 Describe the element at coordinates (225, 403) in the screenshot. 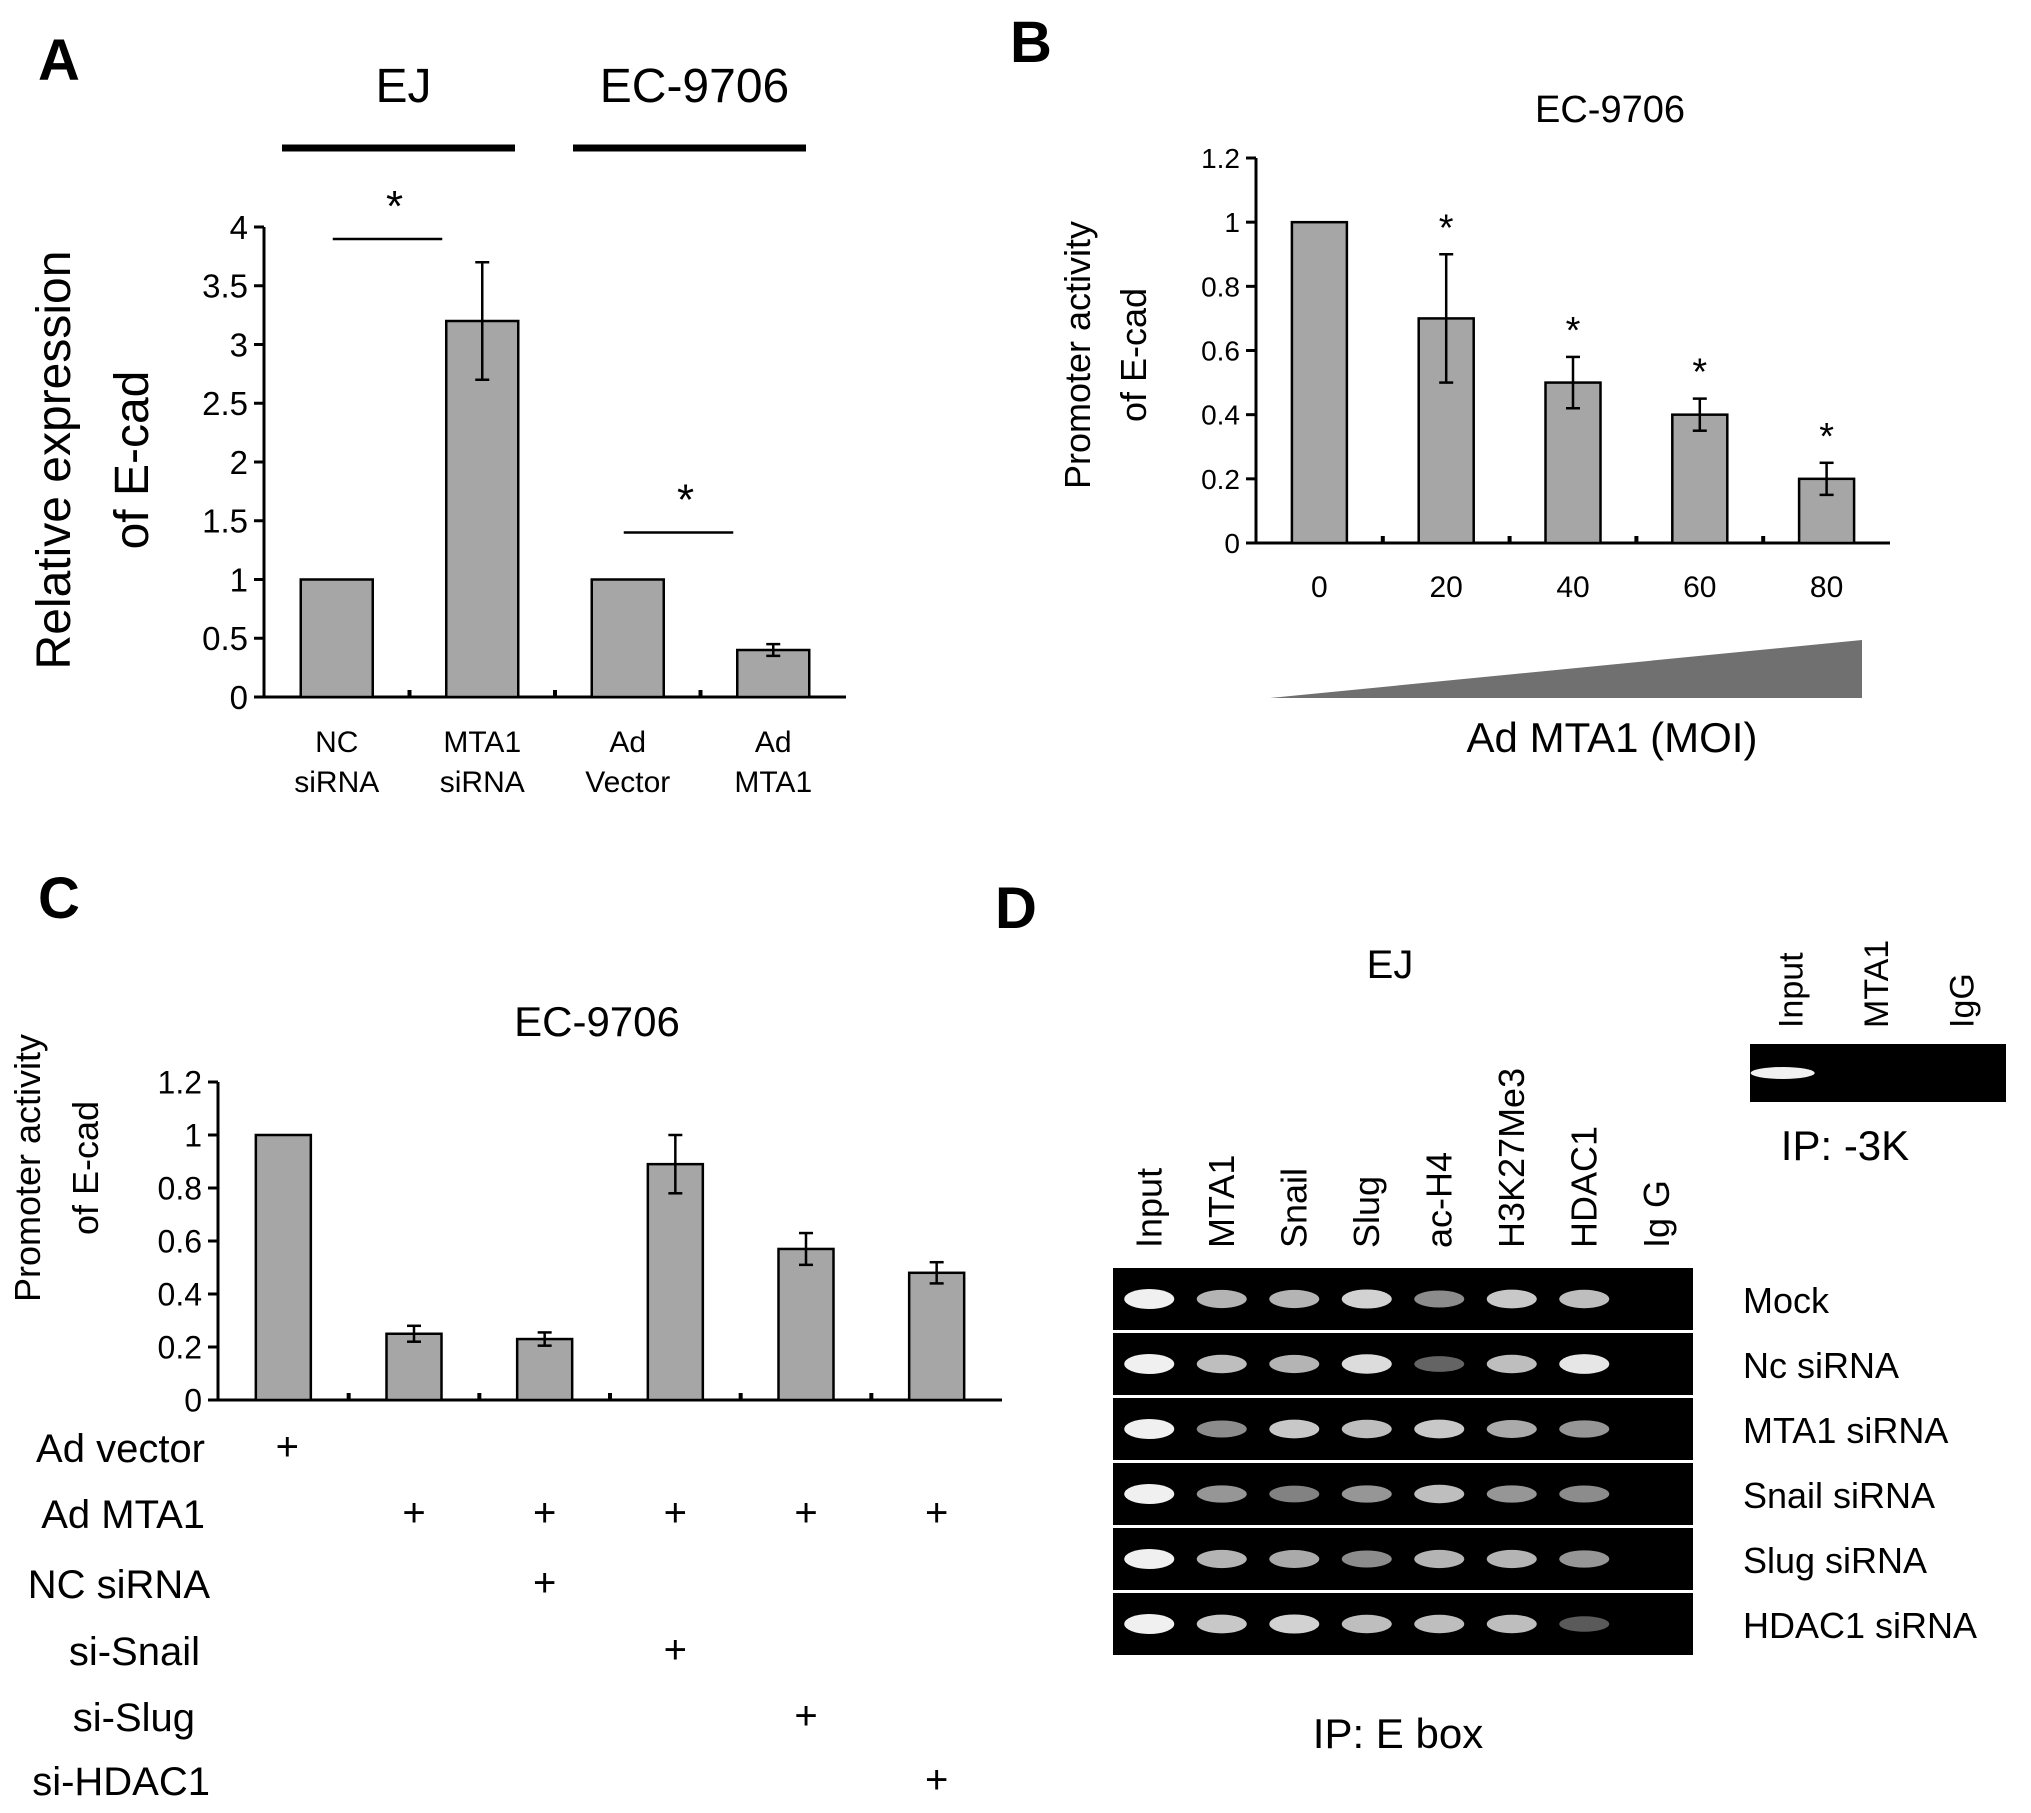

I see `y-tick-label: 2.5` at that location.